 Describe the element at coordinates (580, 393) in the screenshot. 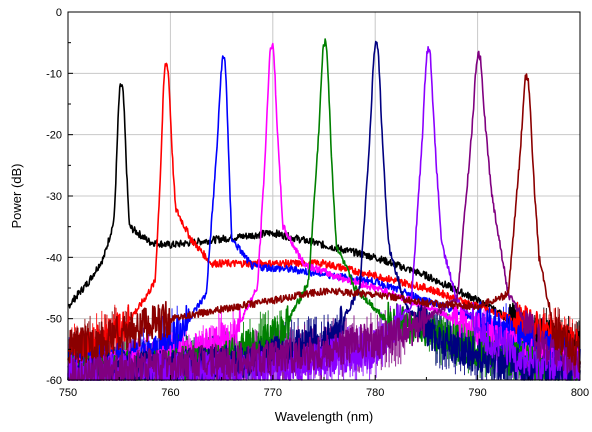

I see `x-tick-label: 800` at that location.